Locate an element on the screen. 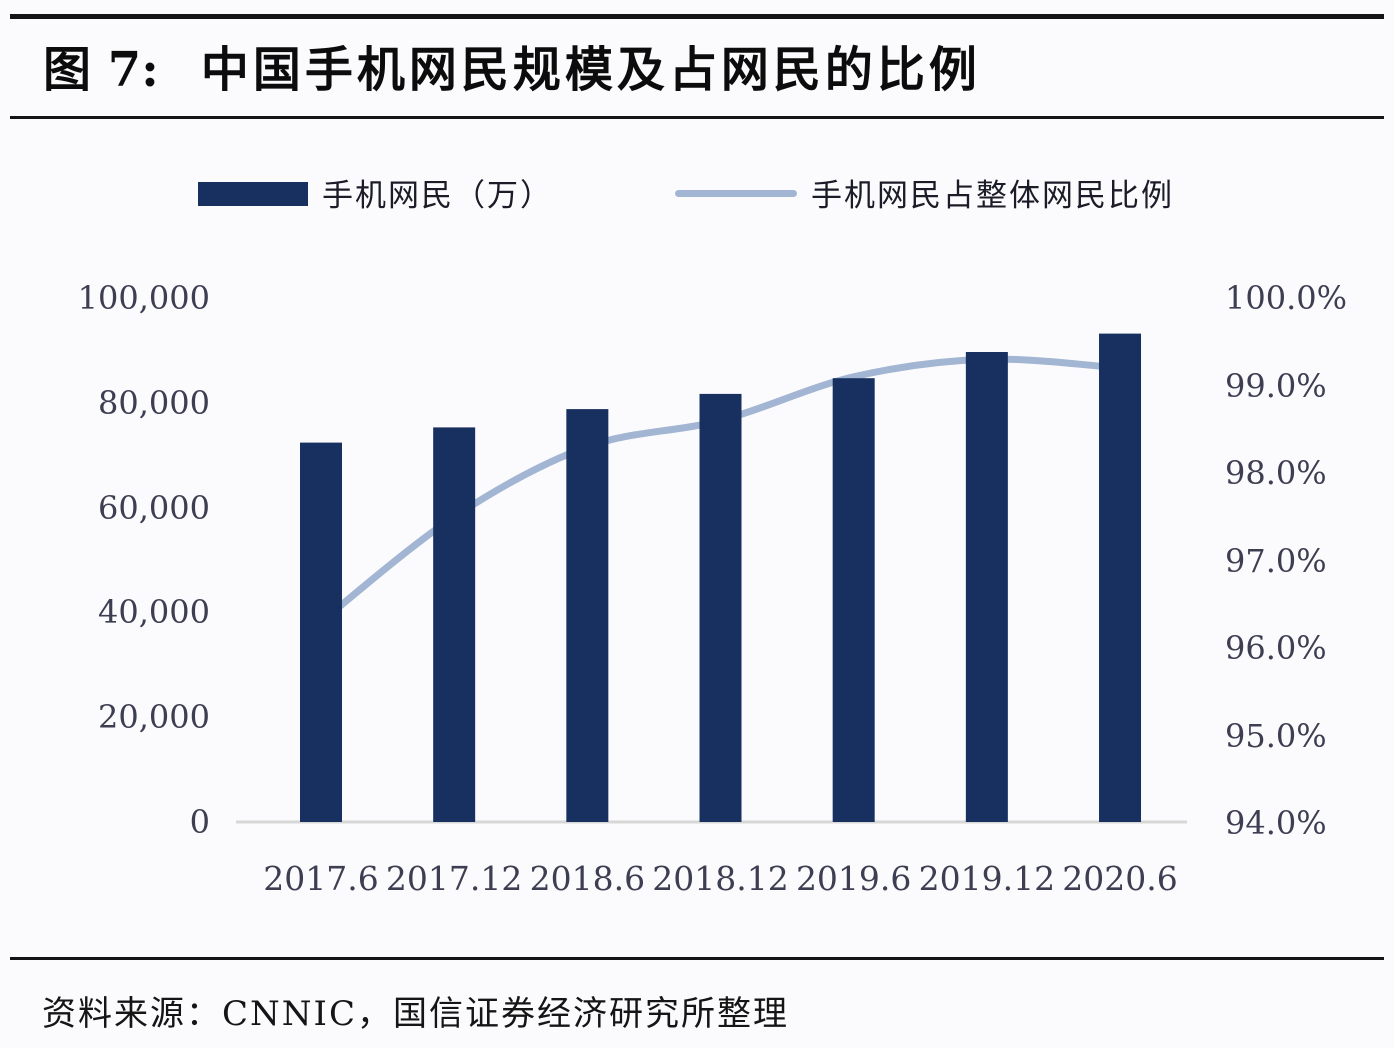  right-axis-tick-label: 99.0% is located at coordinates (1276, 385).